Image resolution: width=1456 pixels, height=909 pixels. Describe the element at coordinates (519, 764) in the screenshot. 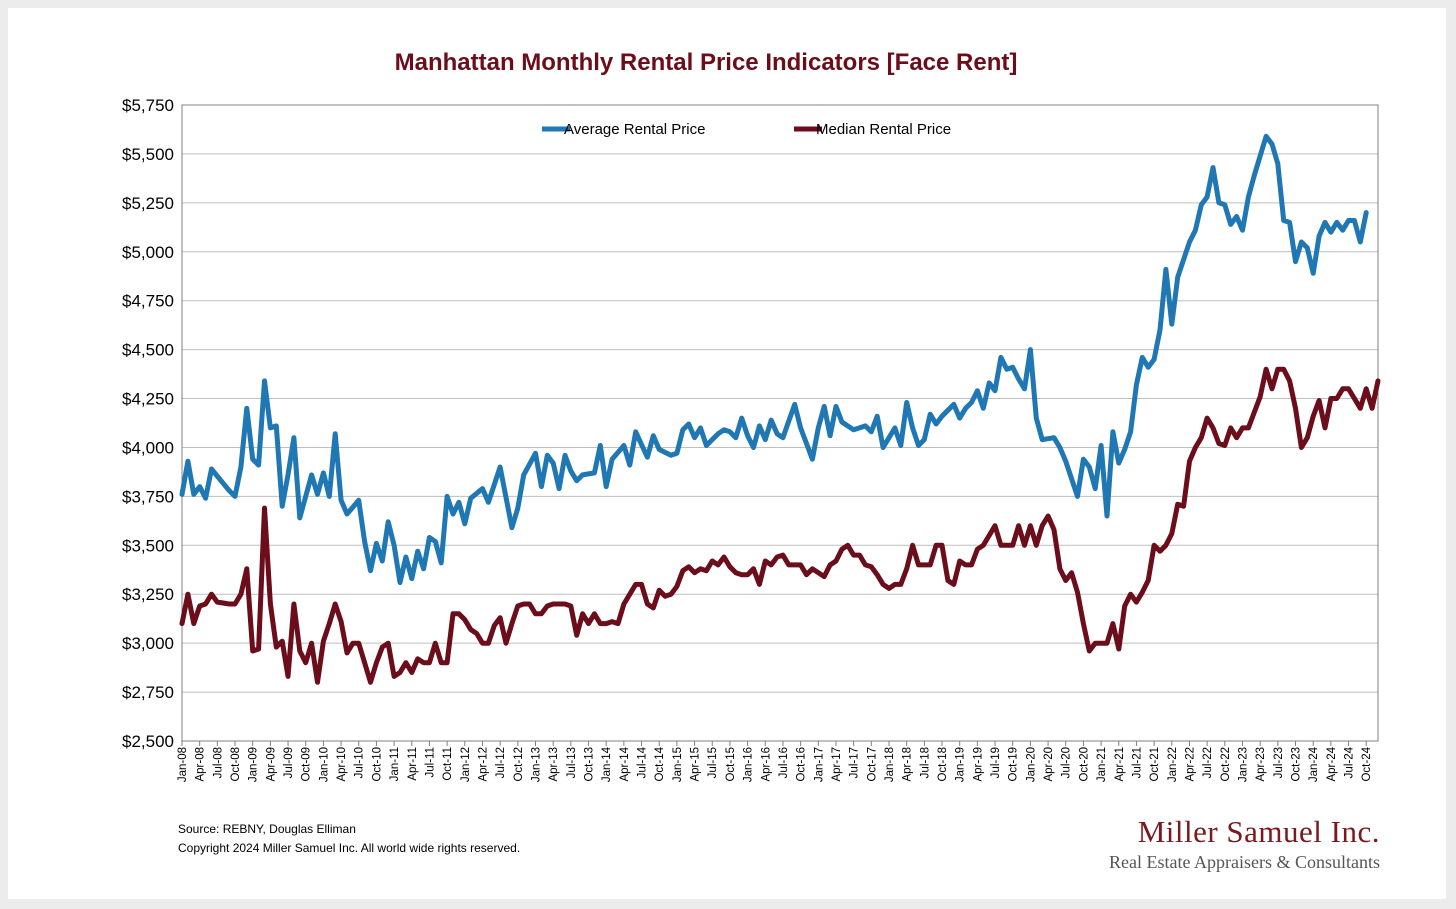

I see `x-tick-label: Oct-12` at that location.